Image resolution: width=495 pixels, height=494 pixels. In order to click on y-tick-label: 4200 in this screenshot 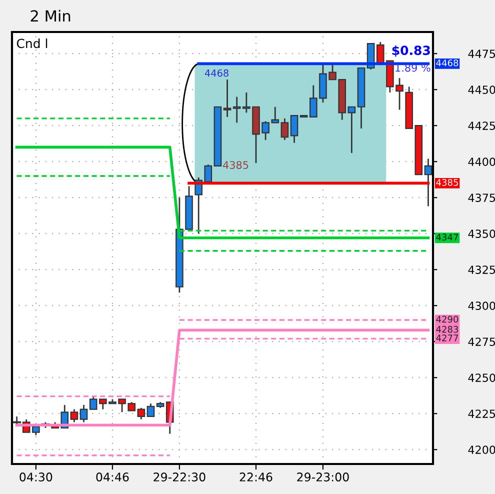, I will do `click(481, 450)`.